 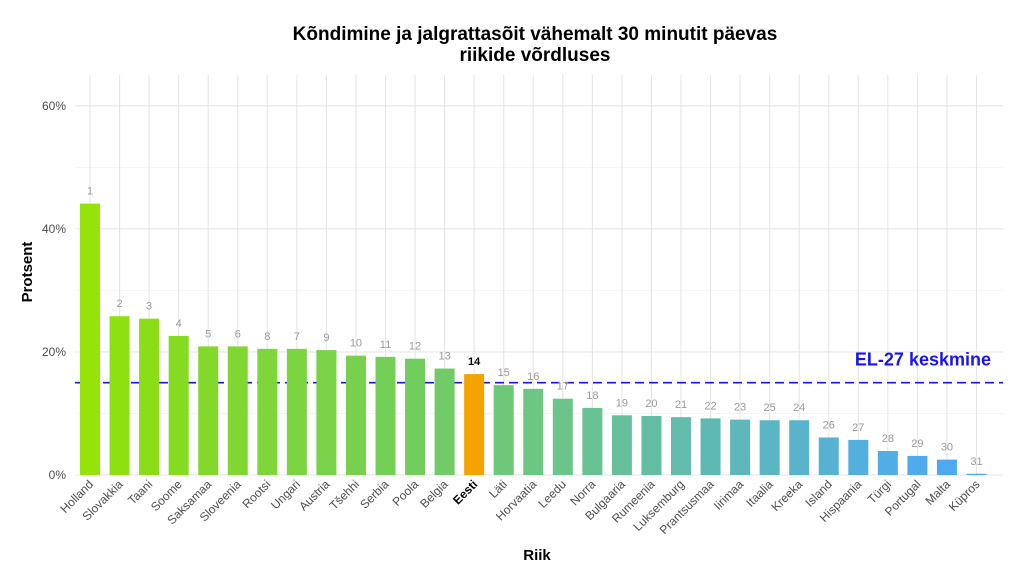 I want to click on bar-rank-label: 1, so click(x=90, y=192).